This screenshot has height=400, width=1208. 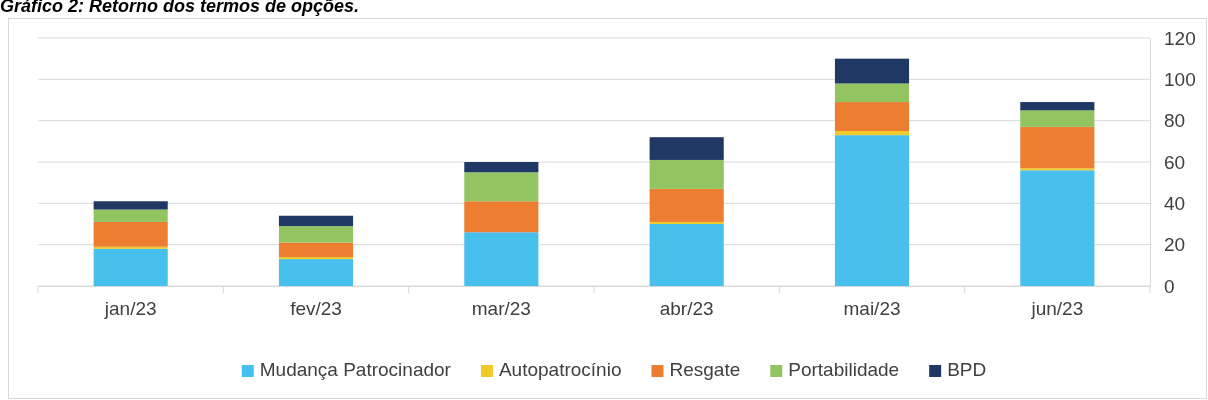 What do you see at coordinates (1175, 162) in the screenshot?
I see `y-tick-label: 60` at bounding box center [1175, 162].